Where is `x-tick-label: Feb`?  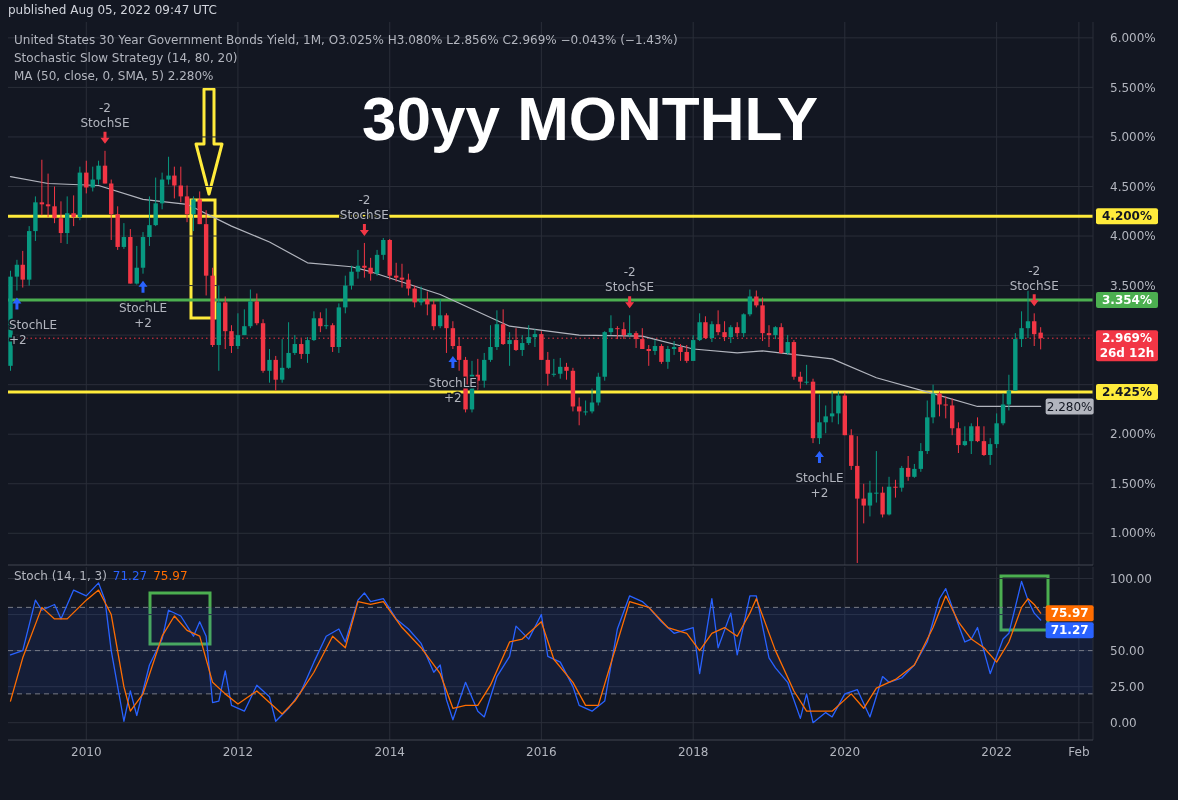
x-tick-label: Feb is located at coordinates (1079, 752).